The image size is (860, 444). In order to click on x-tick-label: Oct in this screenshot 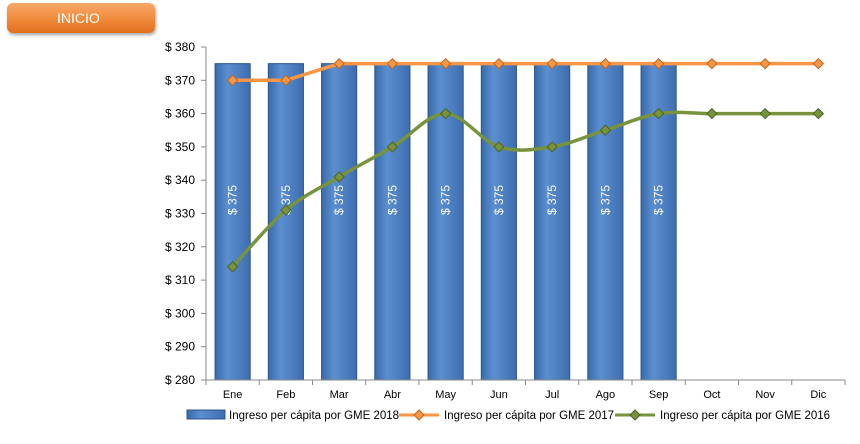, I will do `click(711, 395)`.